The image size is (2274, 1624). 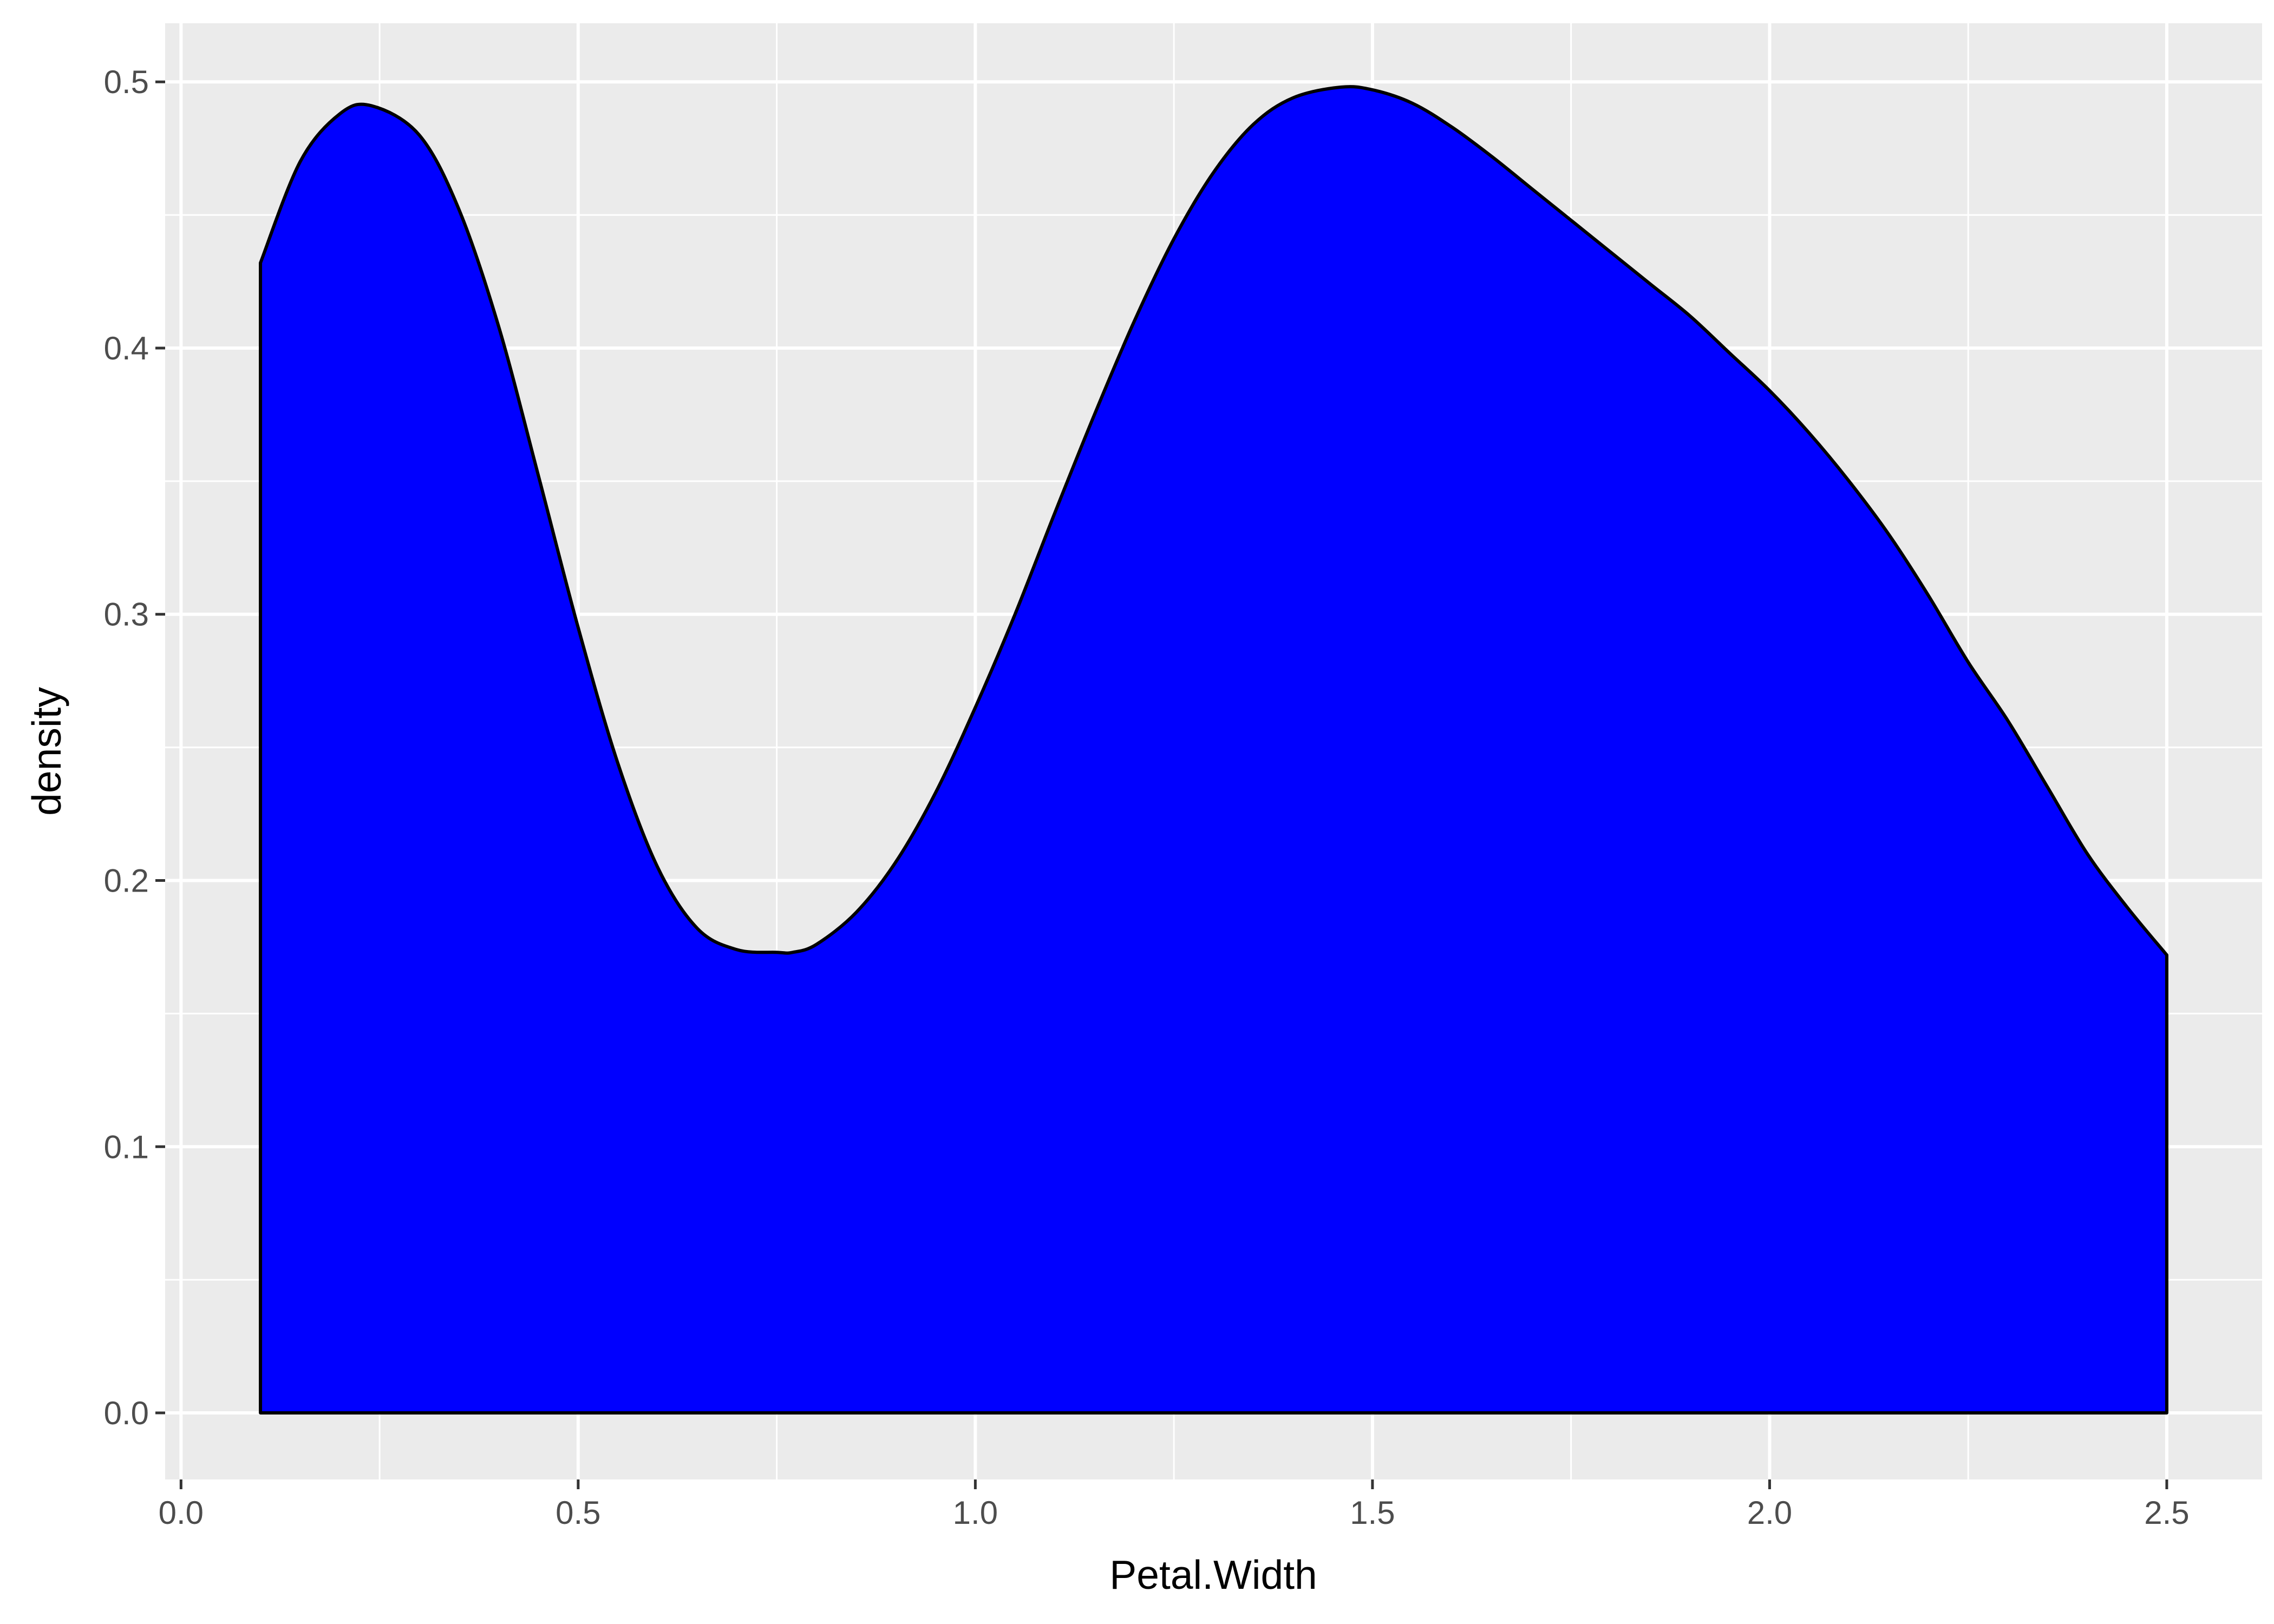 I want to click on y-tick-label: 0.3, so click(x=127, y=615).